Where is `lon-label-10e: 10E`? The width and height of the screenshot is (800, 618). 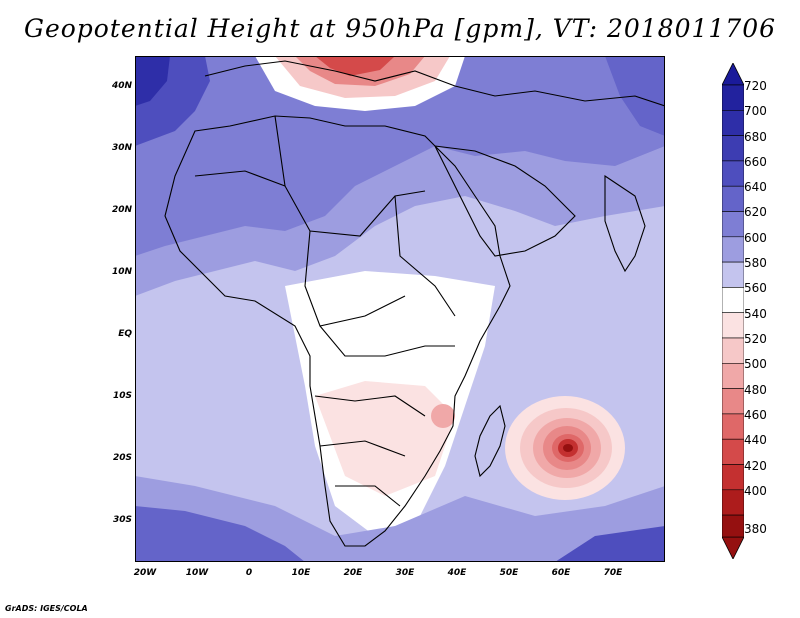 lon-label-10e: 10E is located at coordinates (301, 573).